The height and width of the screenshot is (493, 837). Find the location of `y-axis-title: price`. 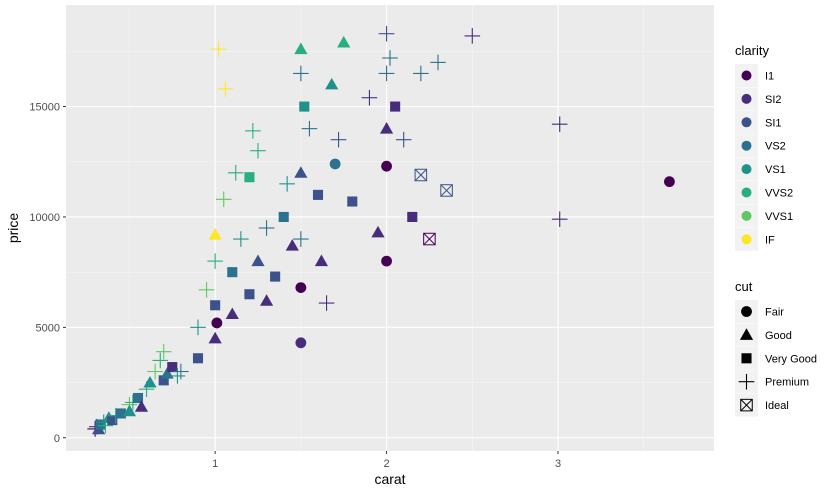

y-axis-title: price is located at coordinates (13, 228).